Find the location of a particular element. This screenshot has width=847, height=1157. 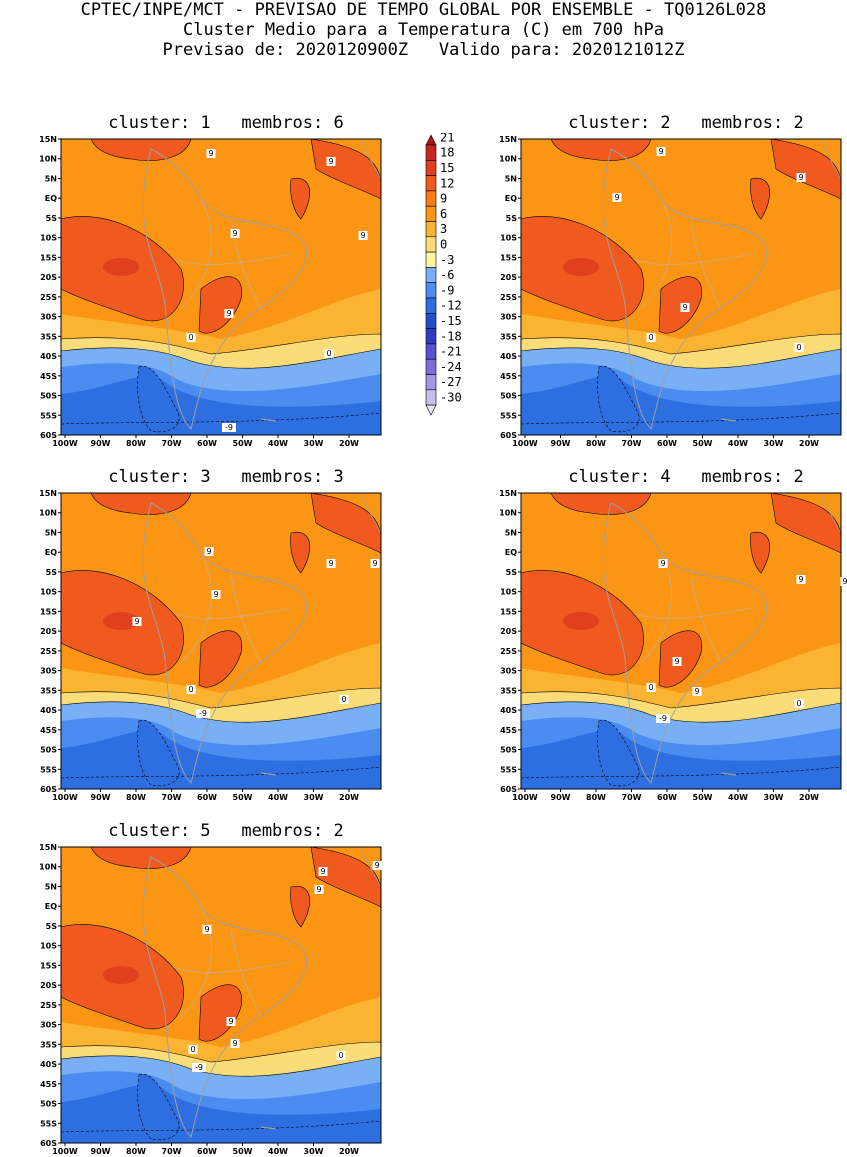

colorbar-level-label: -21 is located at coordinates (451, 352).